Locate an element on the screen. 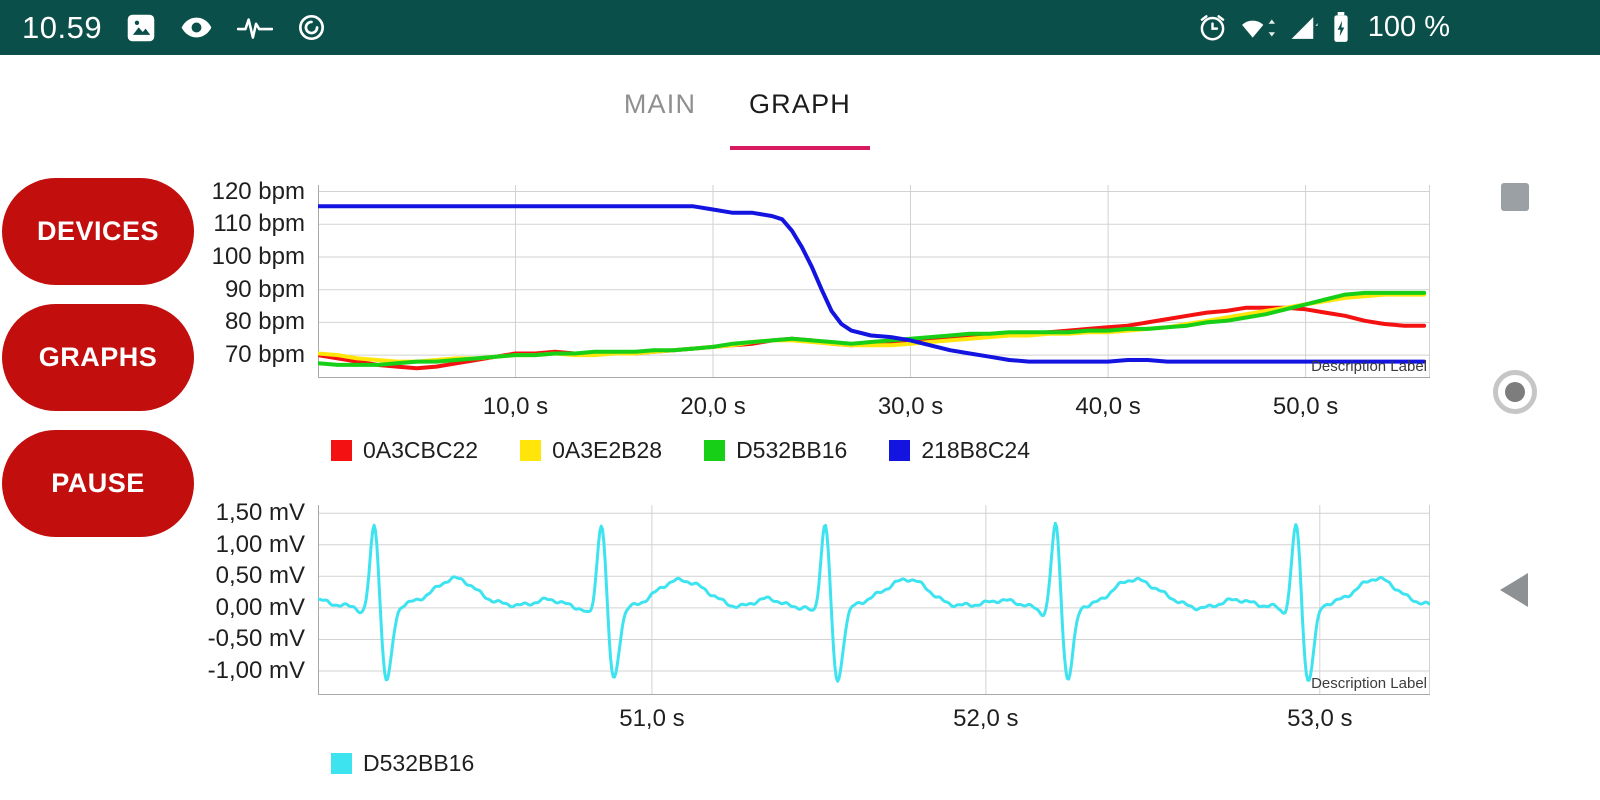  x-tick-label: 52,0 s is located at coordinates (986, 718).